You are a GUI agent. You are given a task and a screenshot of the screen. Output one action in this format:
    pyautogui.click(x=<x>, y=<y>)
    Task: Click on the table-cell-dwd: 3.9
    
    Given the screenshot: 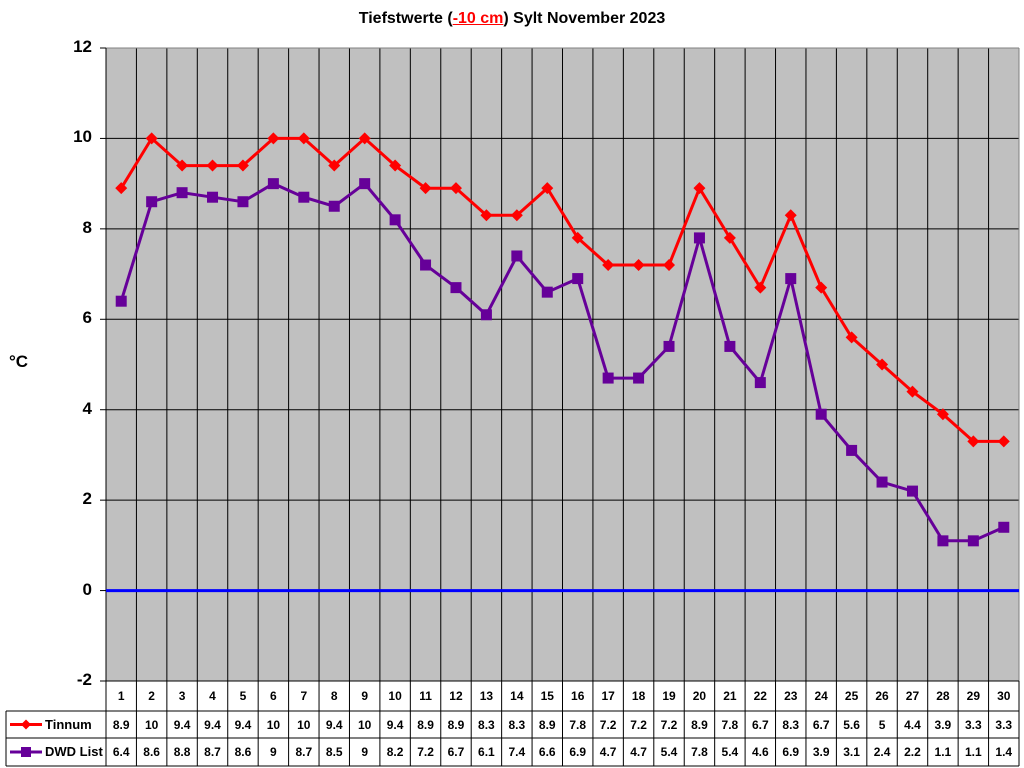 What is the action you would take?
    pyautogui.click(x=821, y=752)
    